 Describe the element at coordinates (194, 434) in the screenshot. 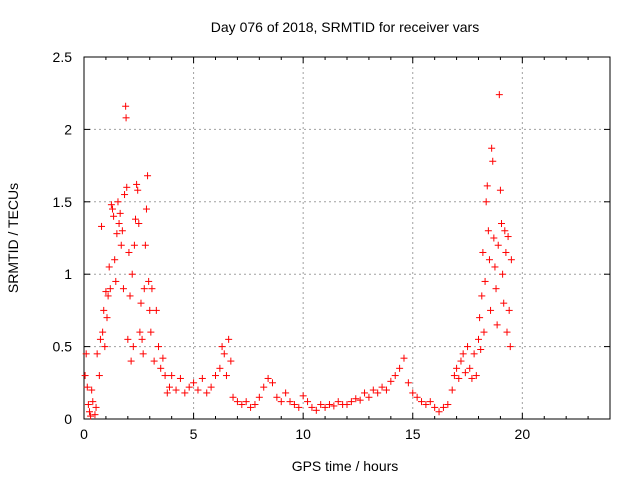

I see `x-tick-label: 5` at that location.